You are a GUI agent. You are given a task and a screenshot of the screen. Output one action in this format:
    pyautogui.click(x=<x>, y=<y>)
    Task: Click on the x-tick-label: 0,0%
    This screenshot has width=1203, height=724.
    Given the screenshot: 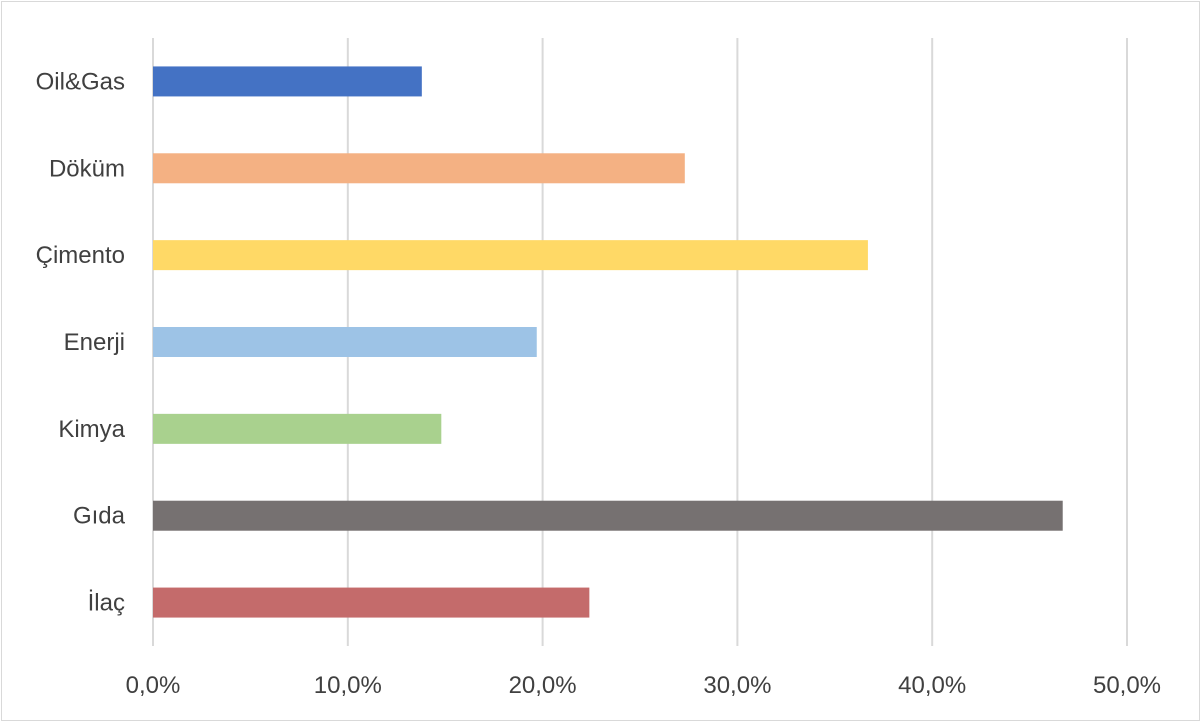 What is the action you would take?
    pyautogui.click(x=153, y=685)
    